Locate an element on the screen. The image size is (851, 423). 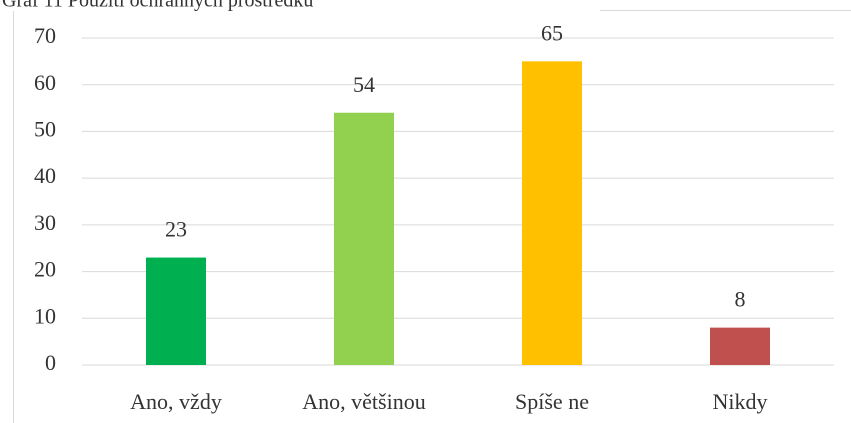
value-label: 65 is located at coordinates (552, 32).